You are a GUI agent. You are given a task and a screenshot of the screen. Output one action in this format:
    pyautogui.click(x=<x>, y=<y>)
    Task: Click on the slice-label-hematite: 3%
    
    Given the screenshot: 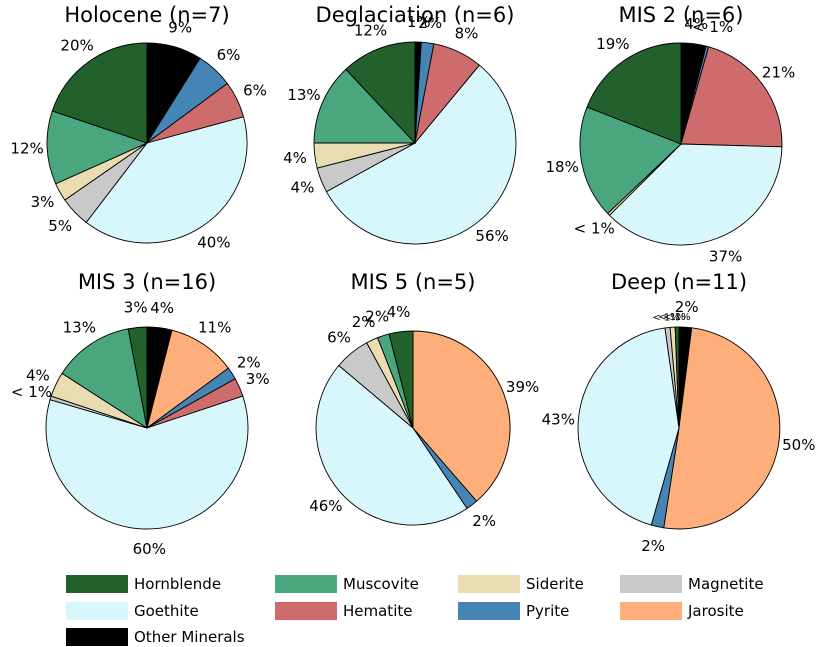 What is the action you would take?
    pyautogui.click(x=258, y=379)
    